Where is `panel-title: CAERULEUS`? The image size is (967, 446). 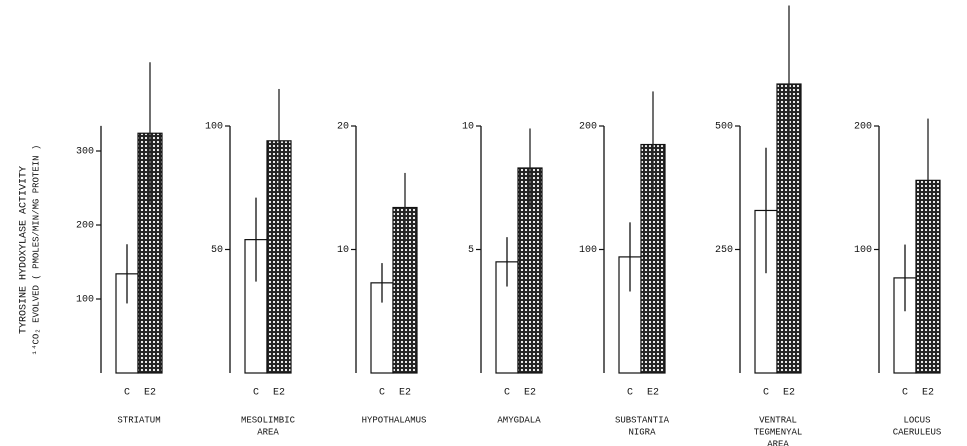
panel-title: CAERULEUS is located at coordinates (917, 432).